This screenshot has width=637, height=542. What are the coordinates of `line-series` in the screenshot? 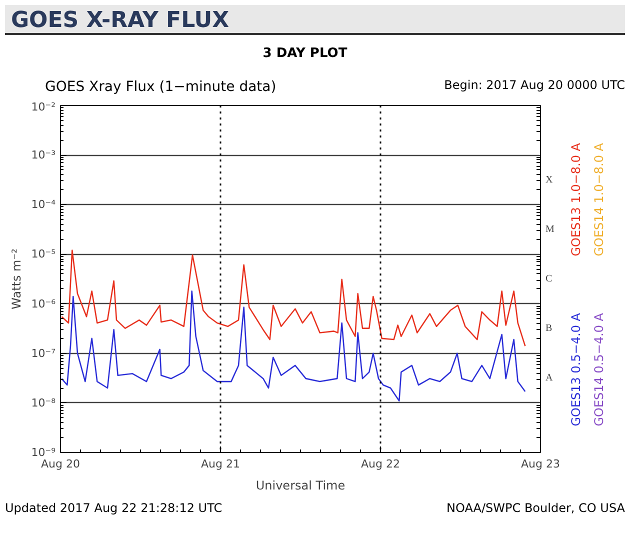 It's located at (293, 298).